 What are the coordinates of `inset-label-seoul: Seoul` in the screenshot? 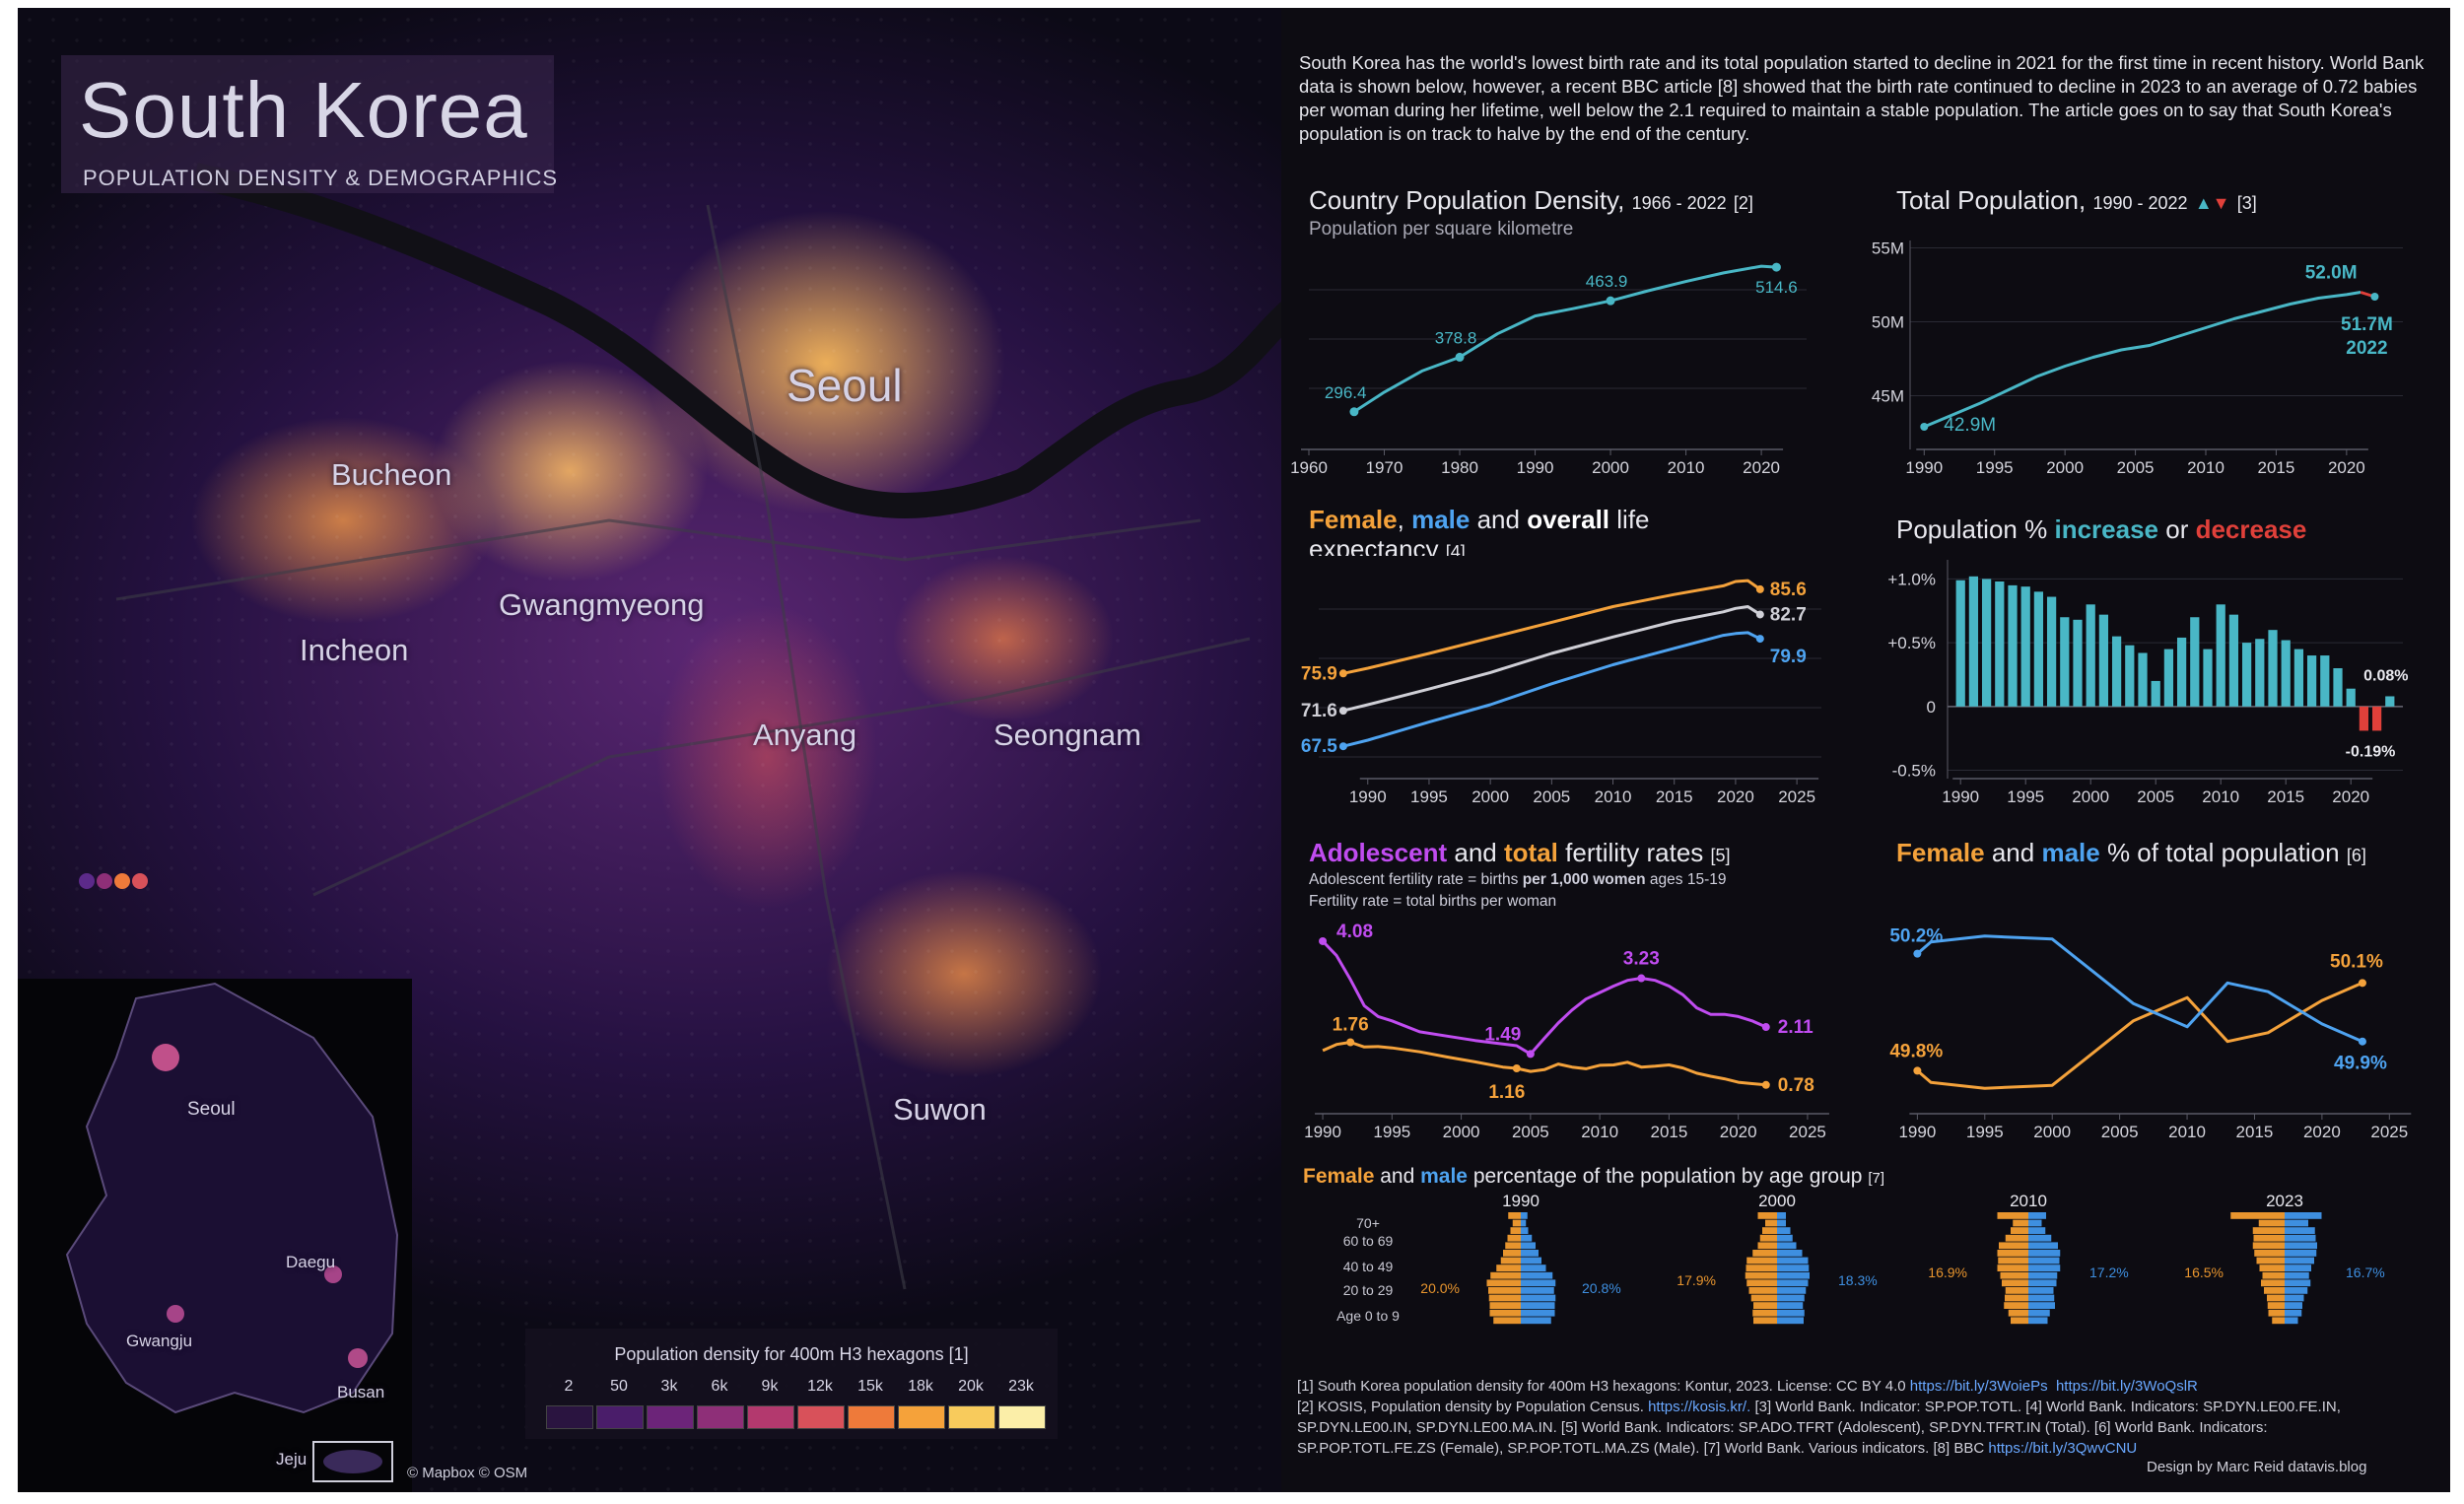 It's located at (211, 1109).